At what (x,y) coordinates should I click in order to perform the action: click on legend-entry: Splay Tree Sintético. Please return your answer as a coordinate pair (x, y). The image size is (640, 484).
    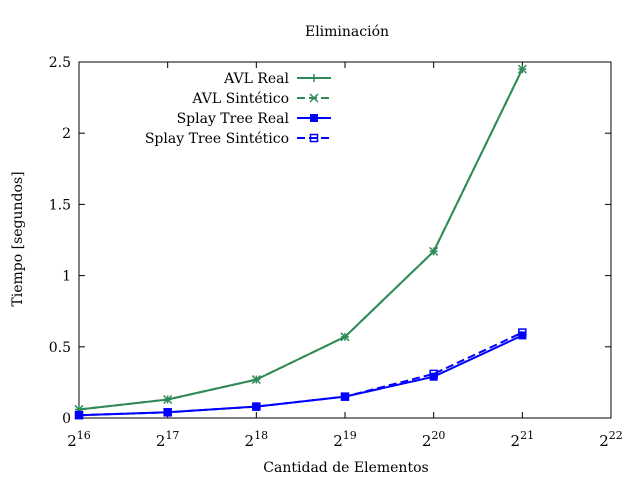
    Looking at the image, I should click on (238, 139).